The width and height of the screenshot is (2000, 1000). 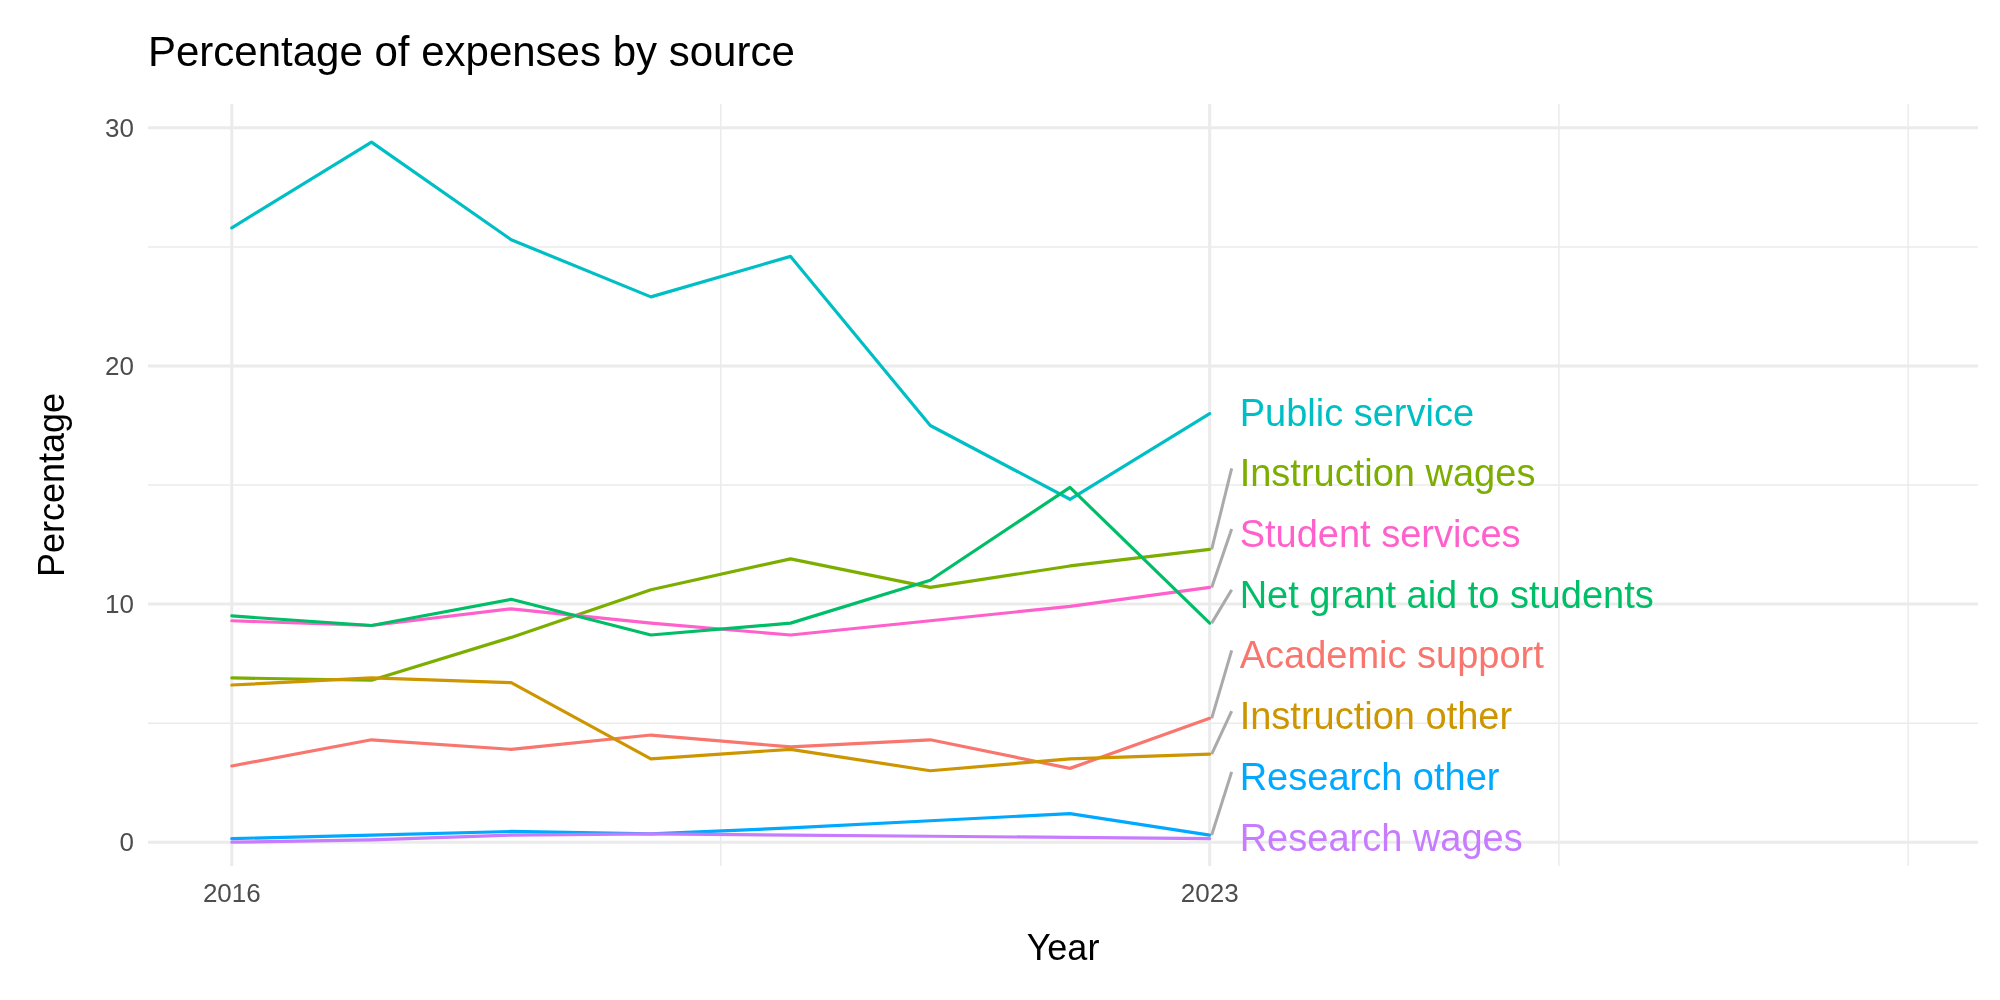 I want to click on x-tick-label: 2016, so click(x=231, y=893).